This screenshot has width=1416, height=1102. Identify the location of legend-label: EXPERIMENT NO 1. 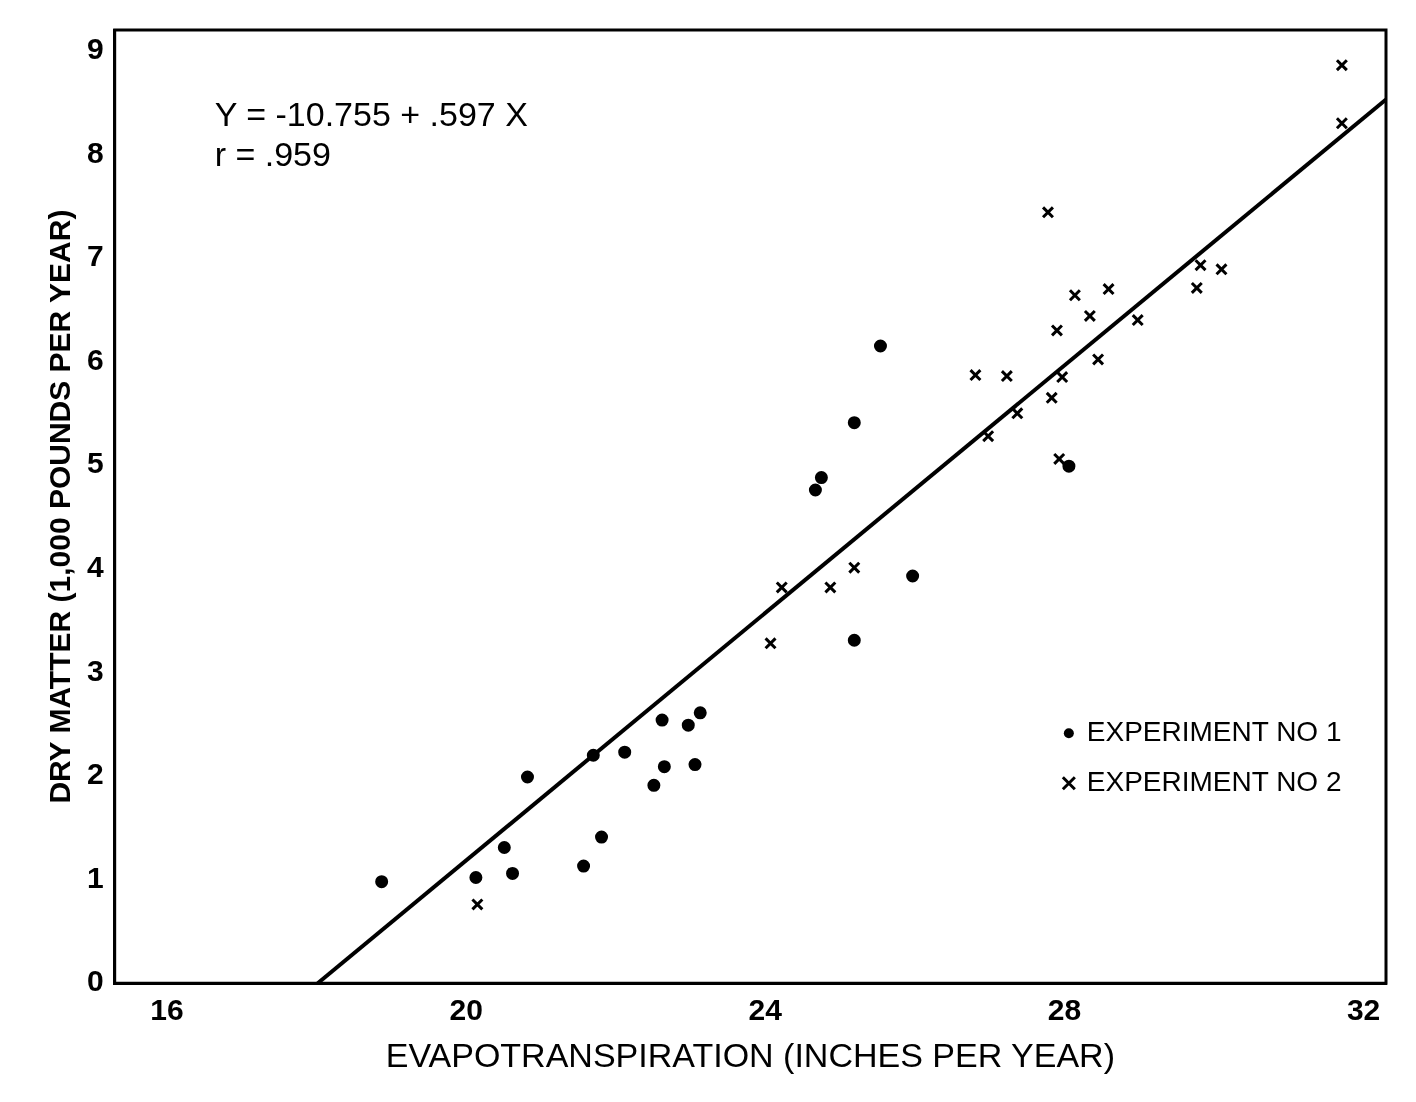
(1214, 731).